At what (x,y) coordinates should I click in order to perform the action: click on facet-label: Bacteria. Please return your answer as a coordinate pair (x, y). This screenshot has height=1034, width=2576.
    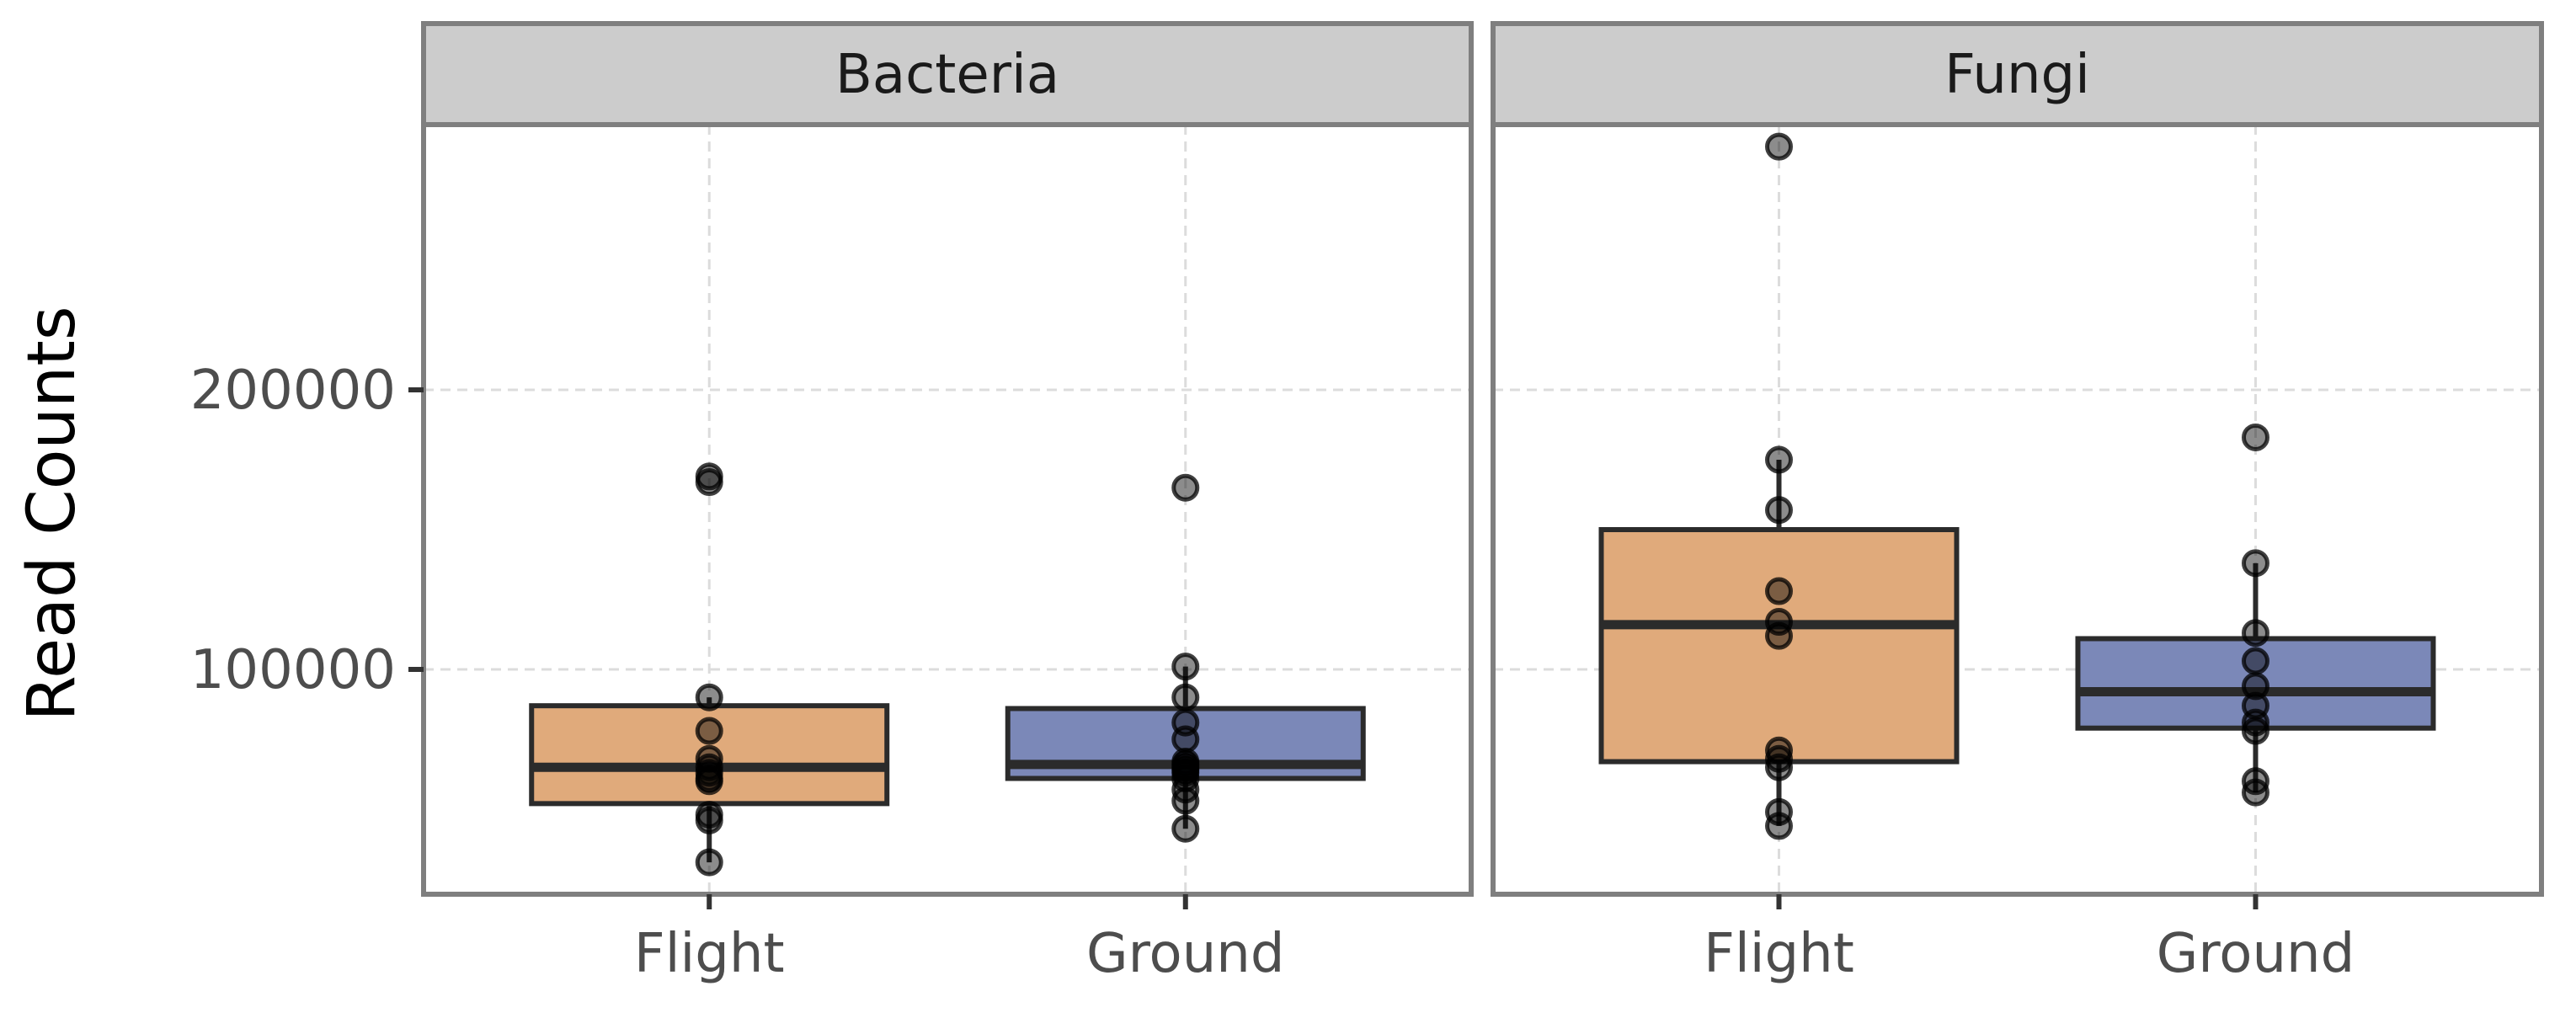
    Looking at the image, I should click on (947, 75).